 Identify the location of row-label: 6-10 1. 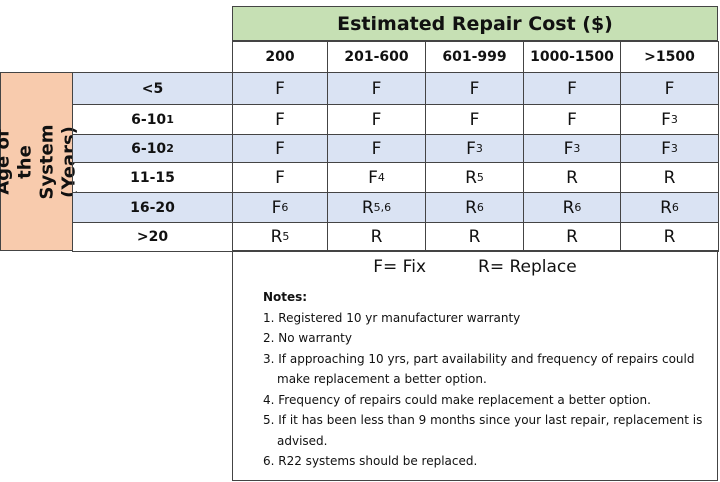
(152, 119).